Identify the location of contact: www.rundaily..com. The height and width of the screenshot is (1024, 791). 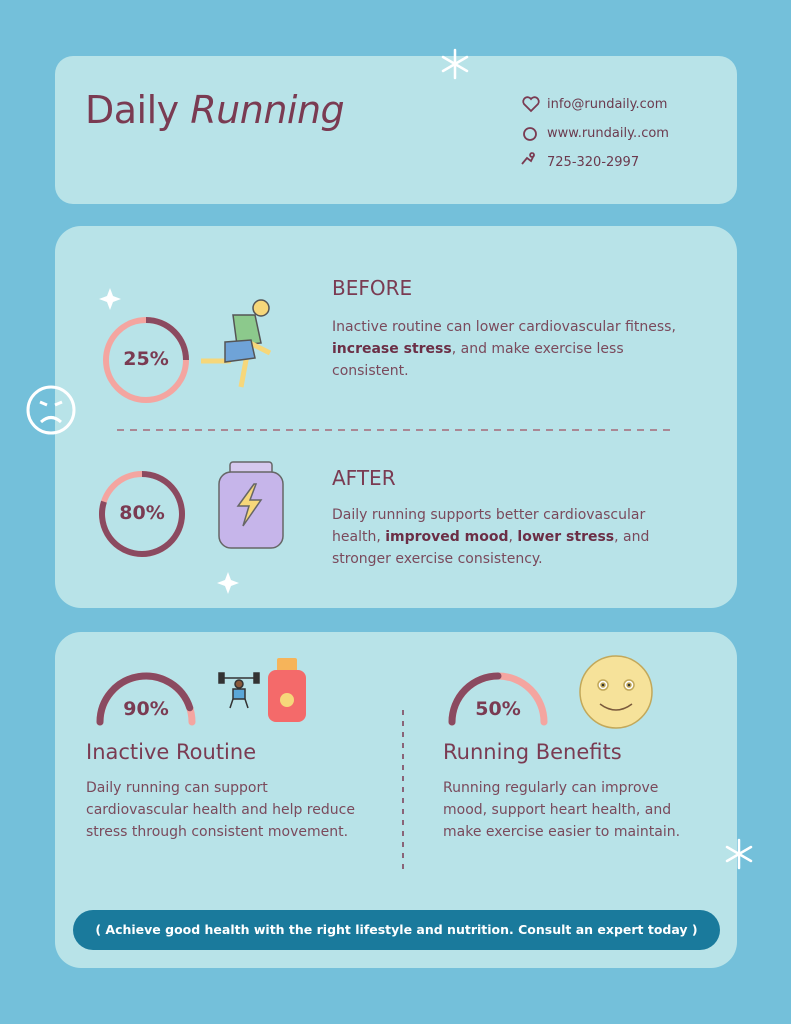
(608, 133).